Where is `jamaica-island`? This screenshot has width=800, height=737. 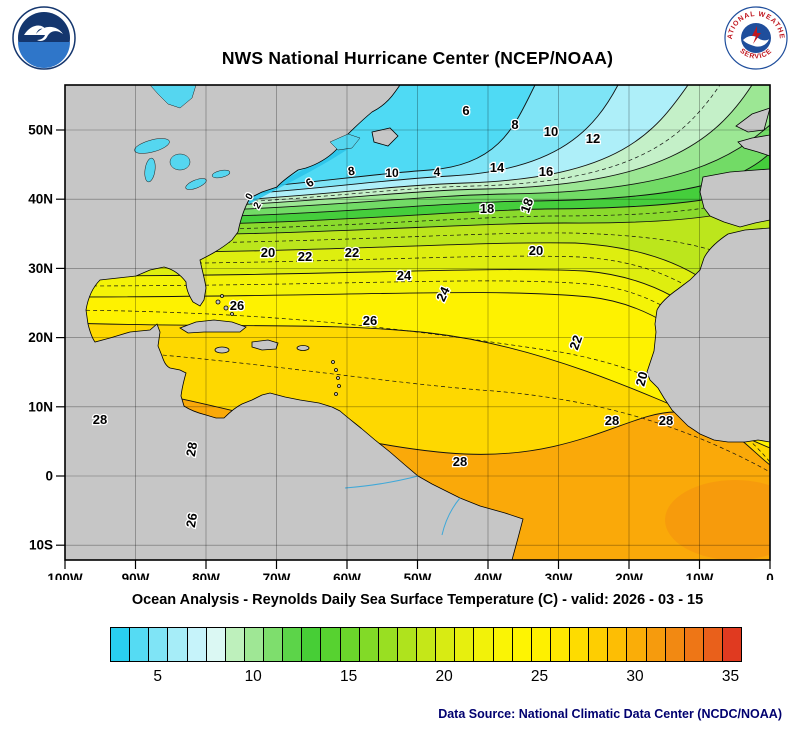
jamaica-island is located at coordinates (222, 350).